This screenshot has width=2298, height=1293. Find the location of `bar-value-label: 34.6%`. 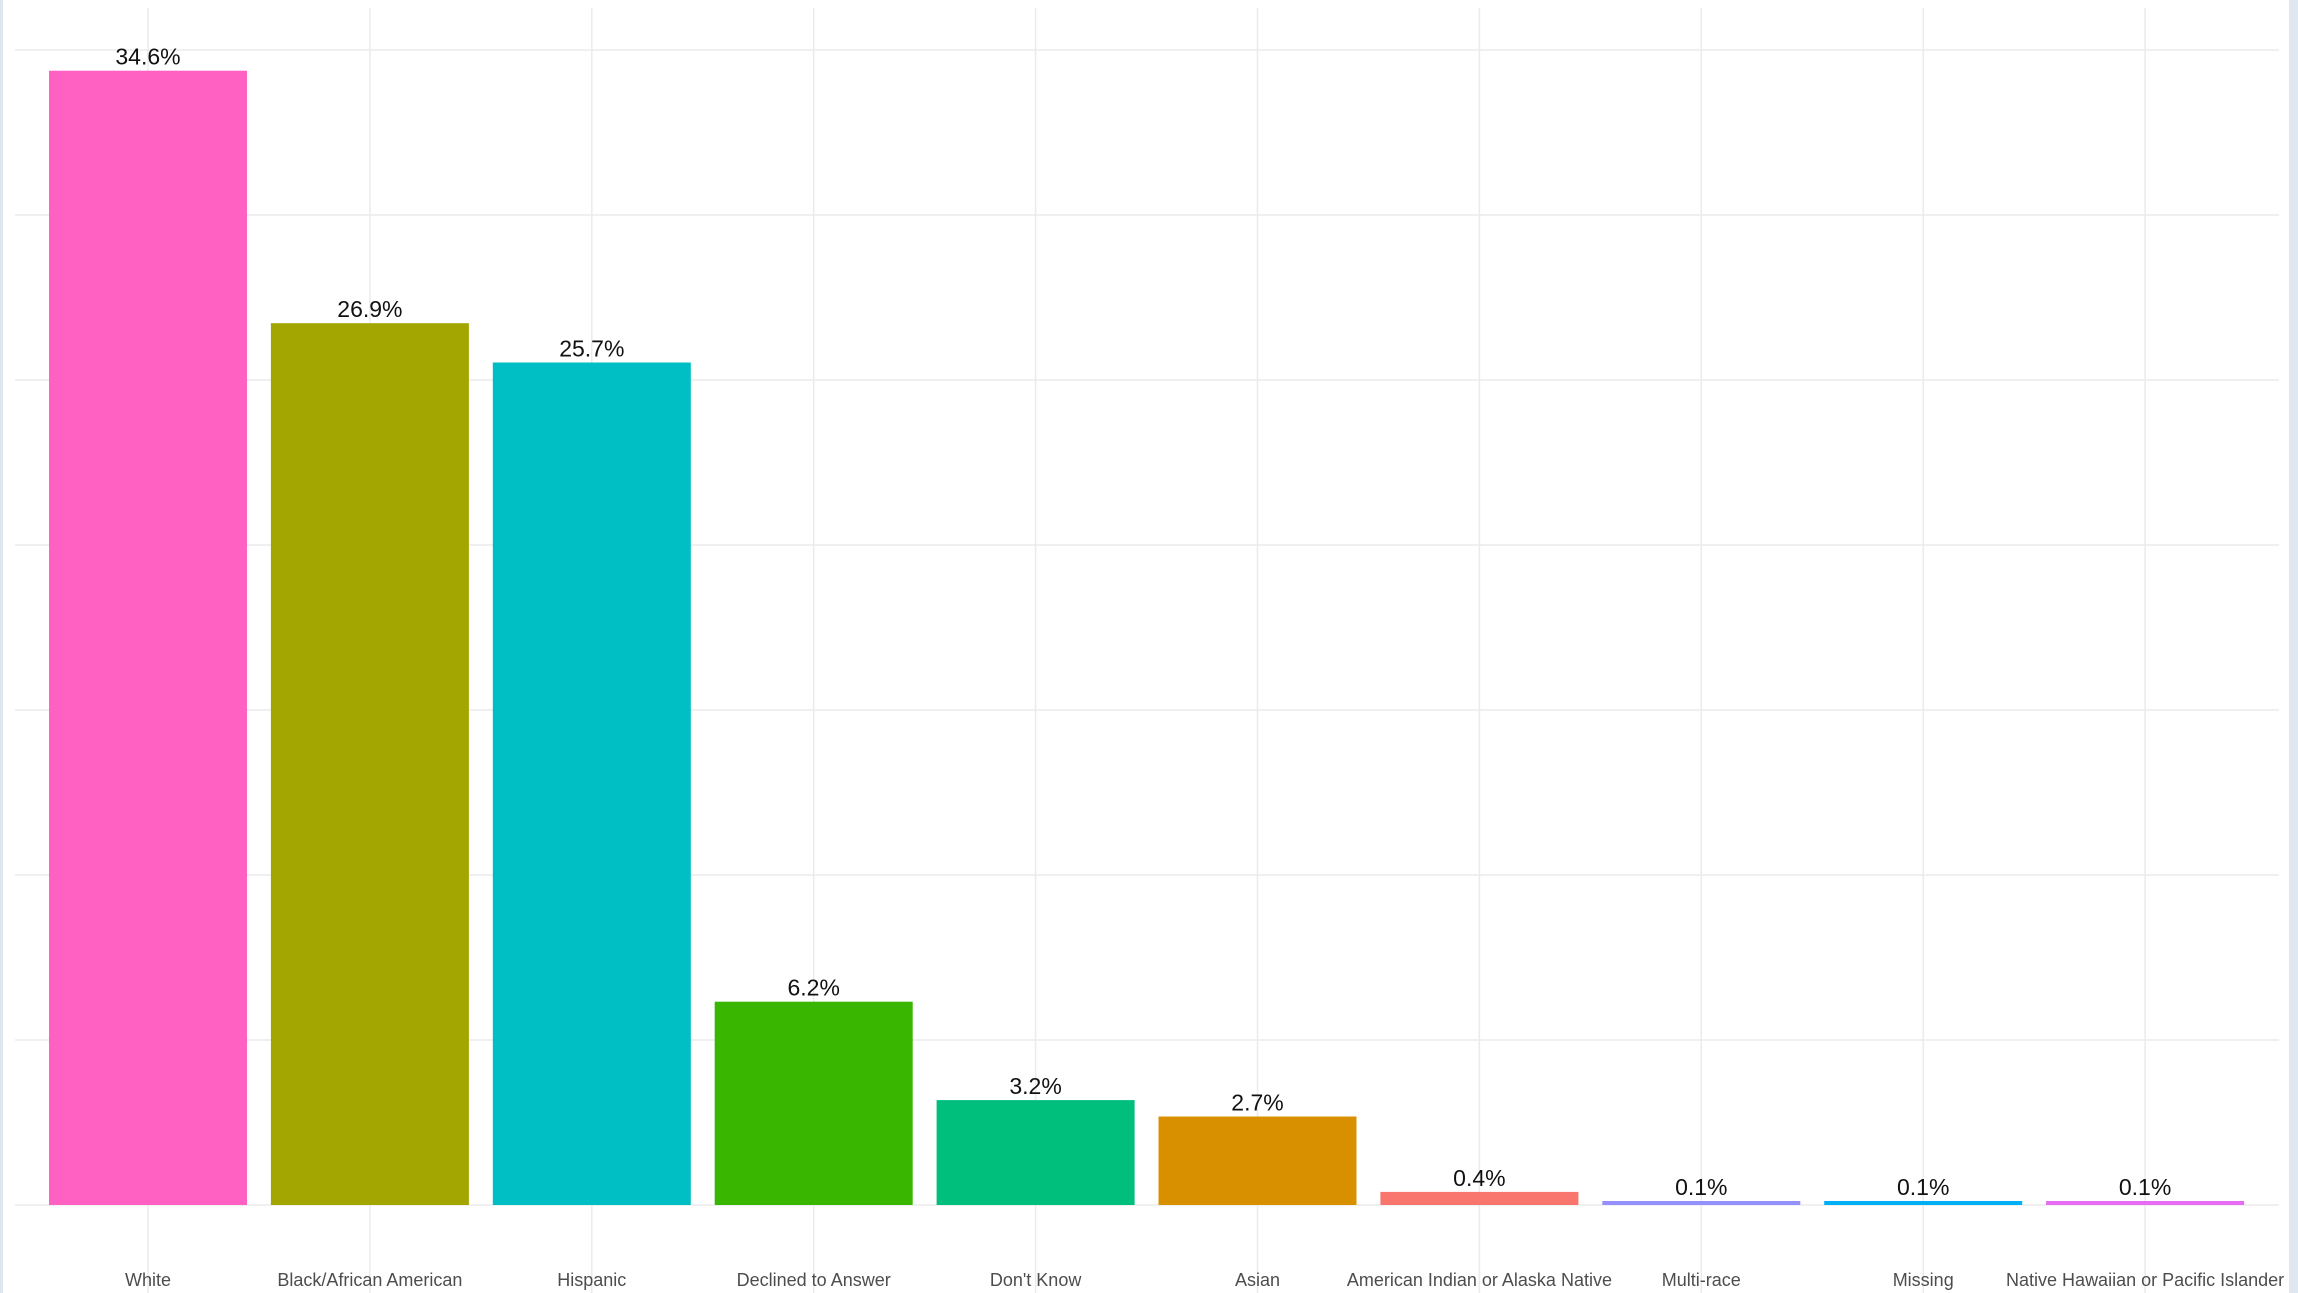

bar-value-label: 34.6% is located at coordinates (147, 57).